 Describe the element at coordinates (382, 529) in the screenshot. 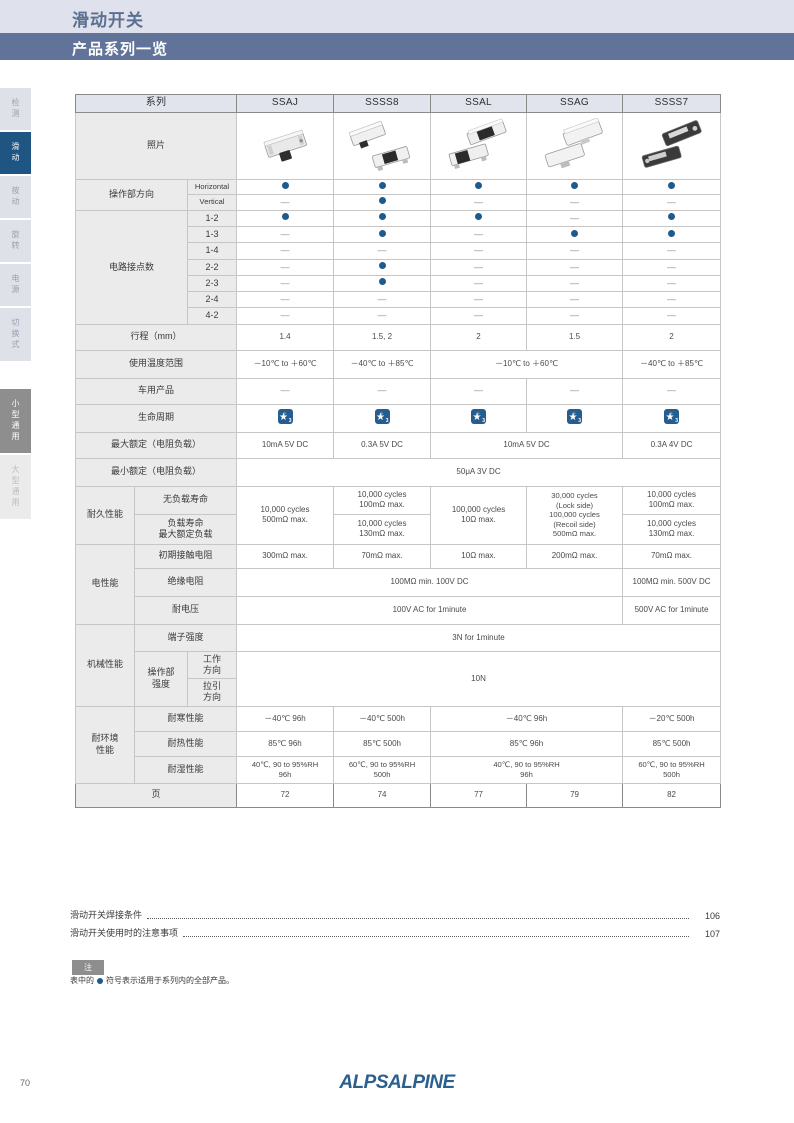

I see `cell-durability-load-ssss8: 10,000 cycles 130mΩ max.` at that location.